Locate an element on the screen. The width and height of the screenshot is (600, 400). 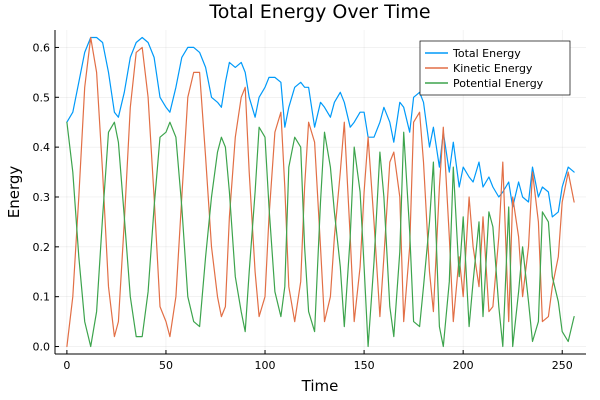
x-tick-label: 0 is located at coordinates (66, 365).